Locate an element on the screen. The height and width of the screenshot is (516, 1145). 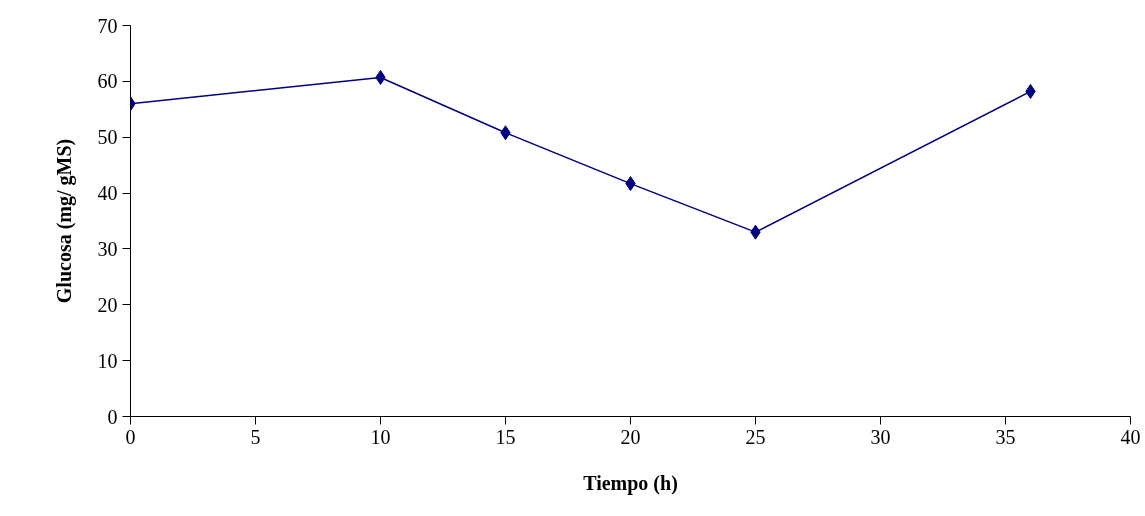
y-tick-label: 40 is located at coordinates (107, 193).